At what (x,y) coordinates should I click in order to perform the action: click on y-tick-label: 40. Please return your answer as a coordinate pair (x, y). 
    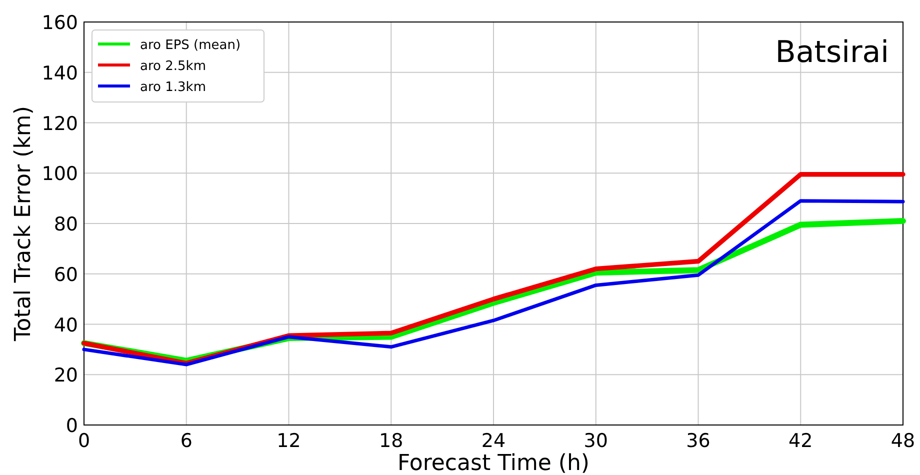
    Looking at the image, I should click on (66, 325).